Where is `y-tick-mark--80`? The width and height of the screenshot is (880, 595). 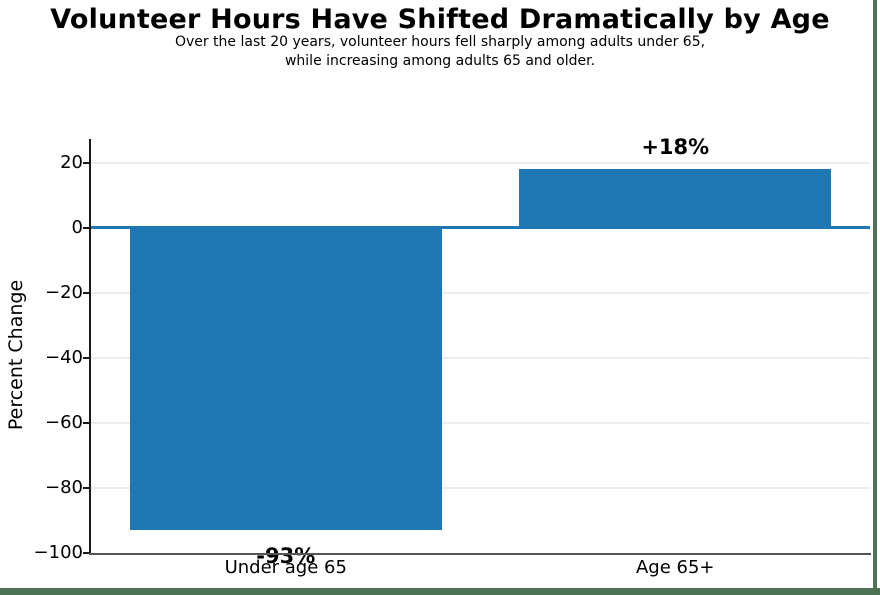
y-tick-mark--80 is located at coordinates (86, 487).